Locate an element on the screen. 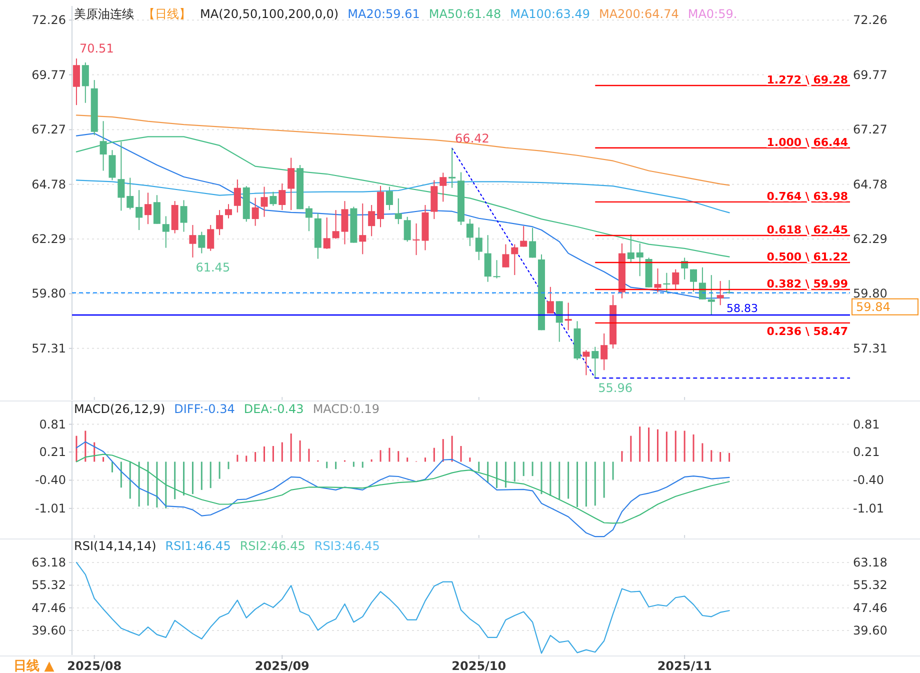 The height and width of the screenshot is (673, 920). y-tick-label: 0.21 is located at coordinates (52, 452).